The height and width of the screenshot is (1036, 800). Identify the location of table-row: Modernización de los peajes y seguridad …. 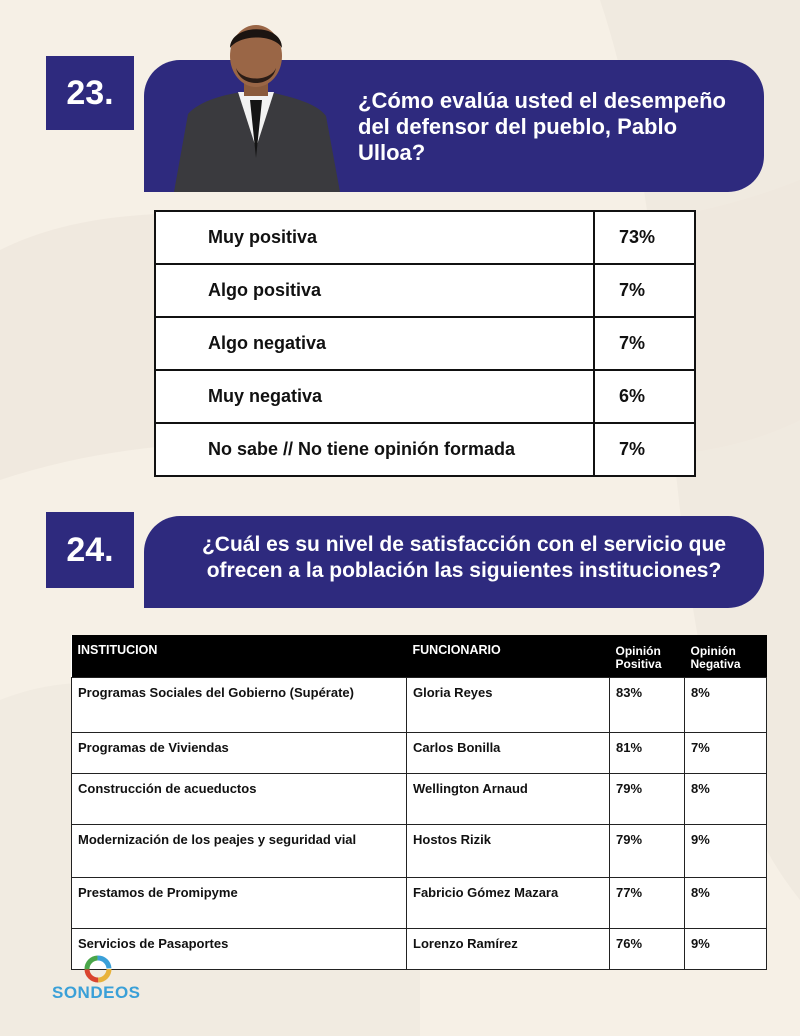
(419, 851).